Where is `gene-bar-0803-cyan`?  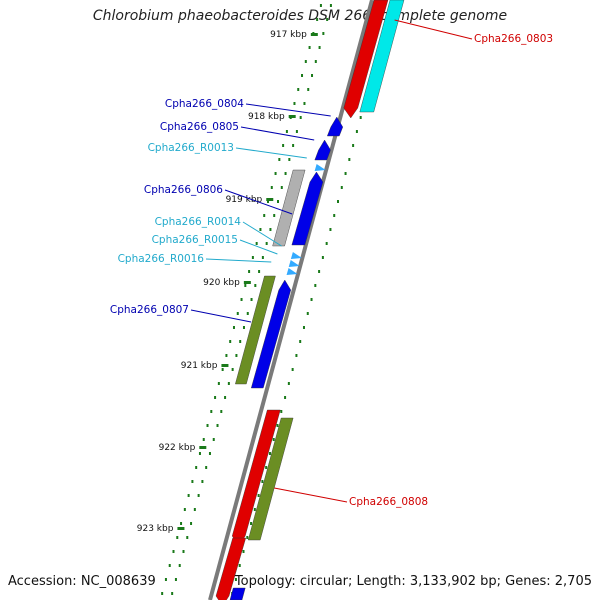 gene-bar-0803-cyan is located at coordinates (382, 56).